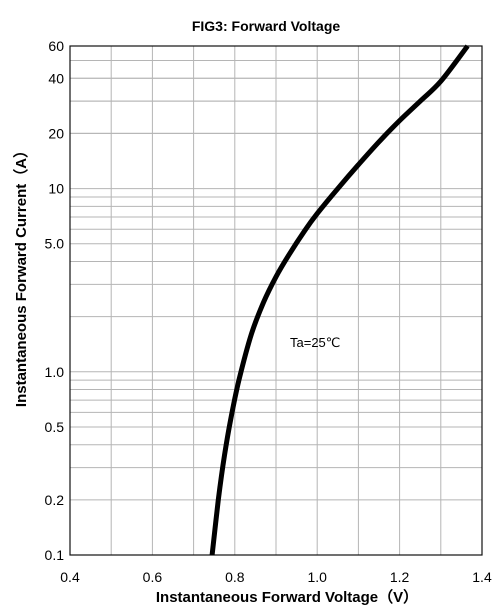  I want to click on y-tick-label: 20, so click(56, 133).